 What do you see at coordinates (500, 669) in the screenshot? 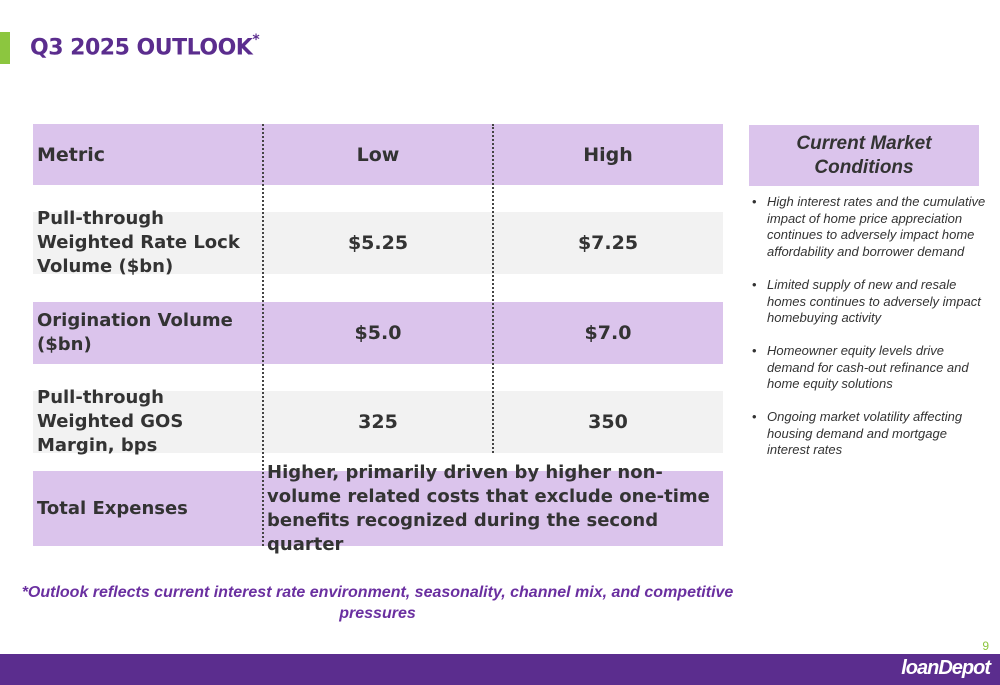
I see `footer-bar` at bounding box center [500, 669].